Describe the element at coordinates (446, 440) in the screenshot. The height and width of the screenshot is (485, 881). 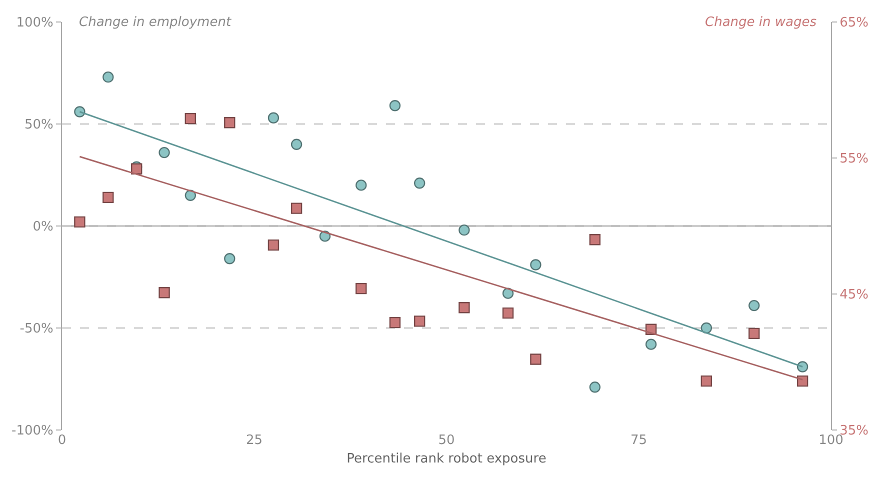
I see `x-tick-label: 50` at that location.